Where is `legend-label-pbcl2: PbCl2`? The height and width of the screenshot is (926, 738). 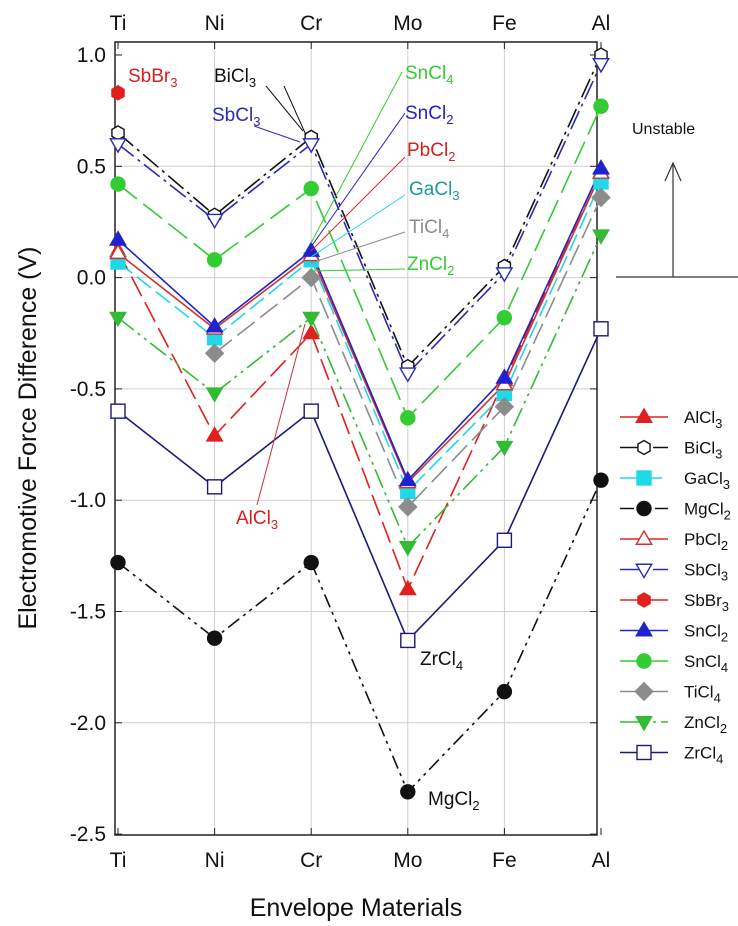
legend-label-pbcl2: PbCl2 is located at coordinates (706, 541).